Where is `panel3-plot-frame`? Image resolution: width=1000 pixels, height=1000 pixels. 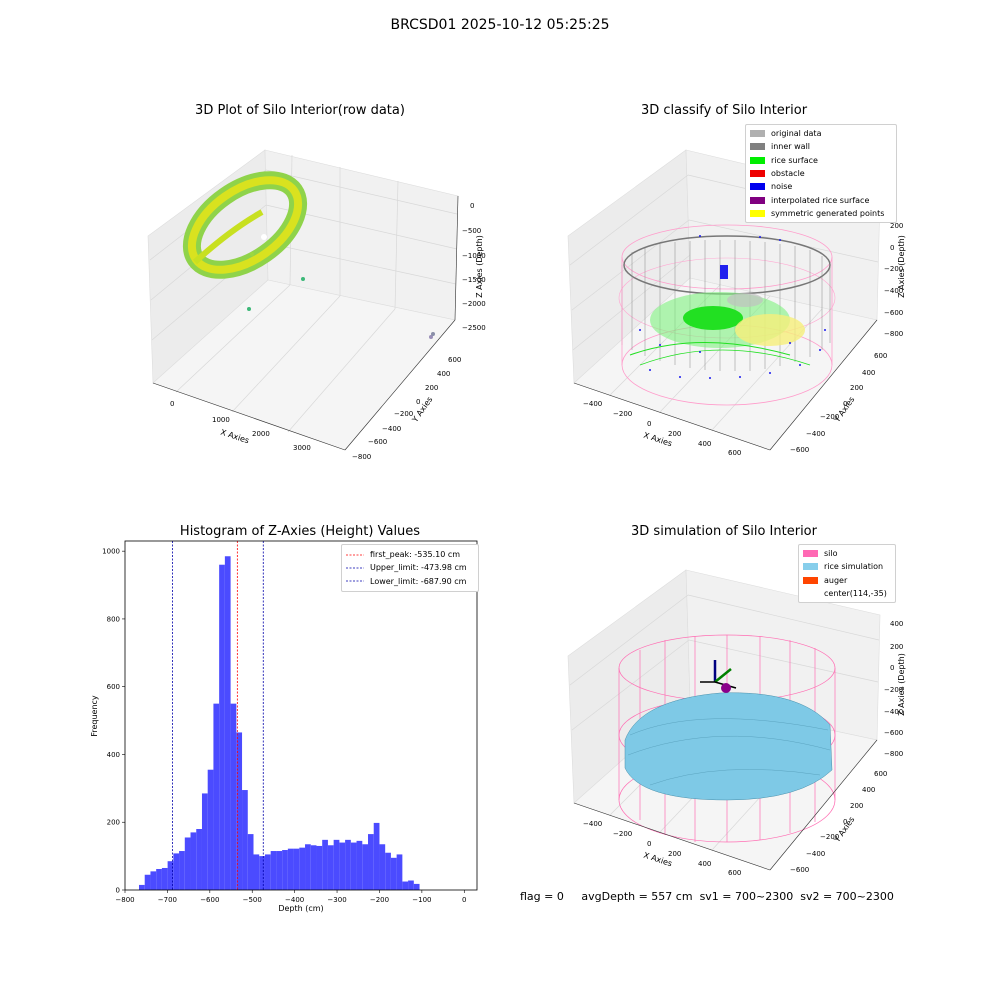
panel3-plot-frame is located at coordinates (301, 715).